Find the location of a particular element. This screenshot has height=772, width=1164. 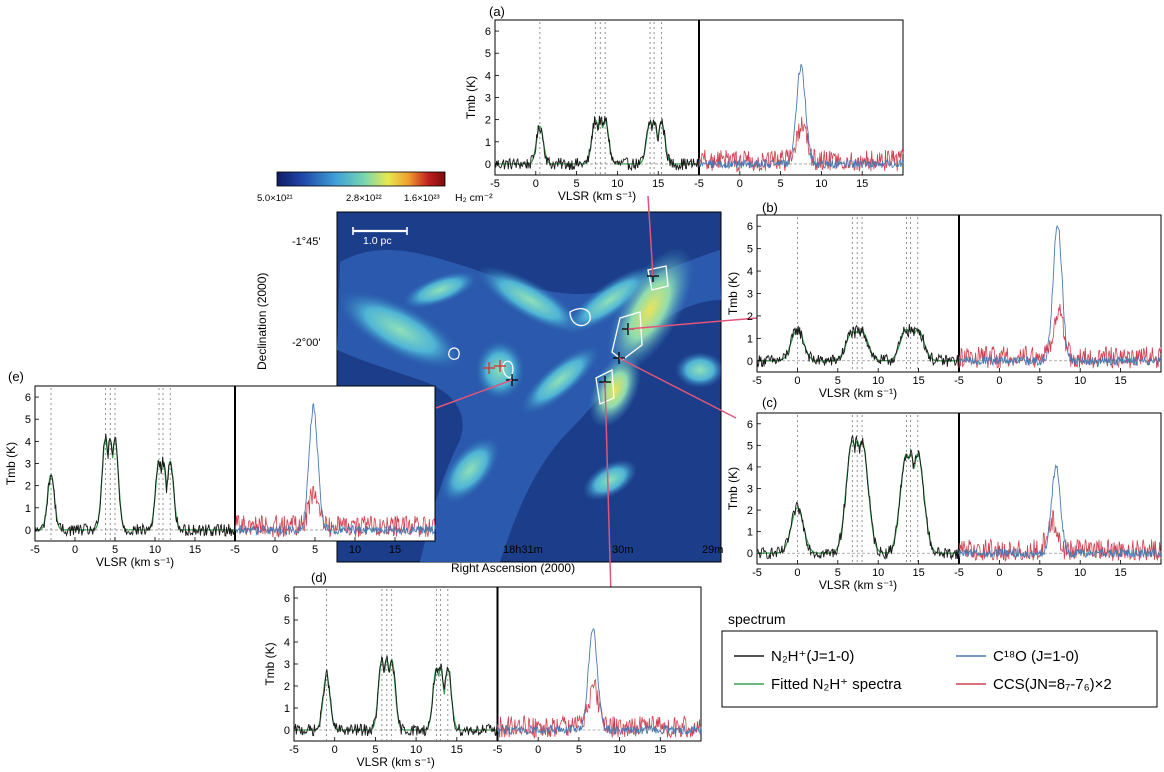

series-line-ccs is located at coordinates (801, 144).